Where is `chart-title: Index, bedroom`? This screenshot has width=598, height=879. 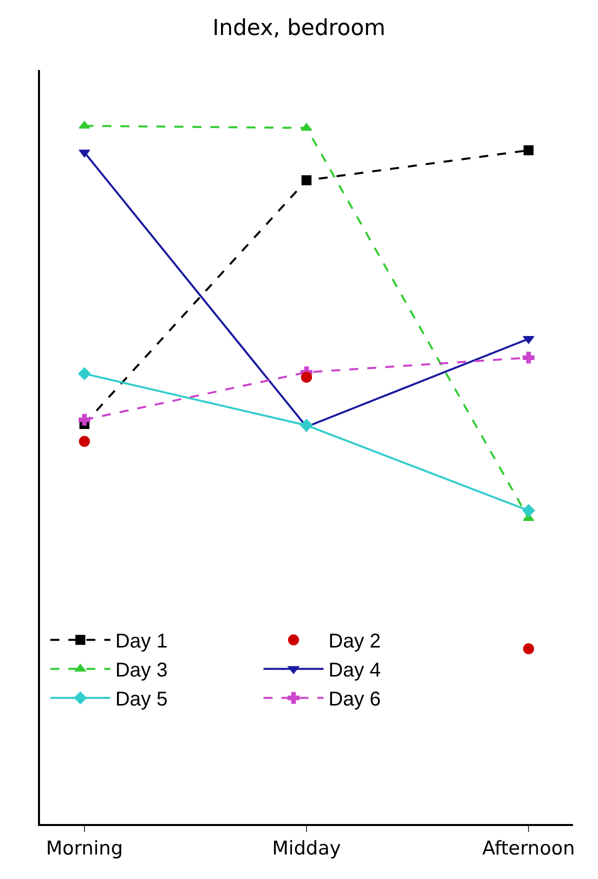 chart-title: Index, bedroom is located at coordinates (299, 28).